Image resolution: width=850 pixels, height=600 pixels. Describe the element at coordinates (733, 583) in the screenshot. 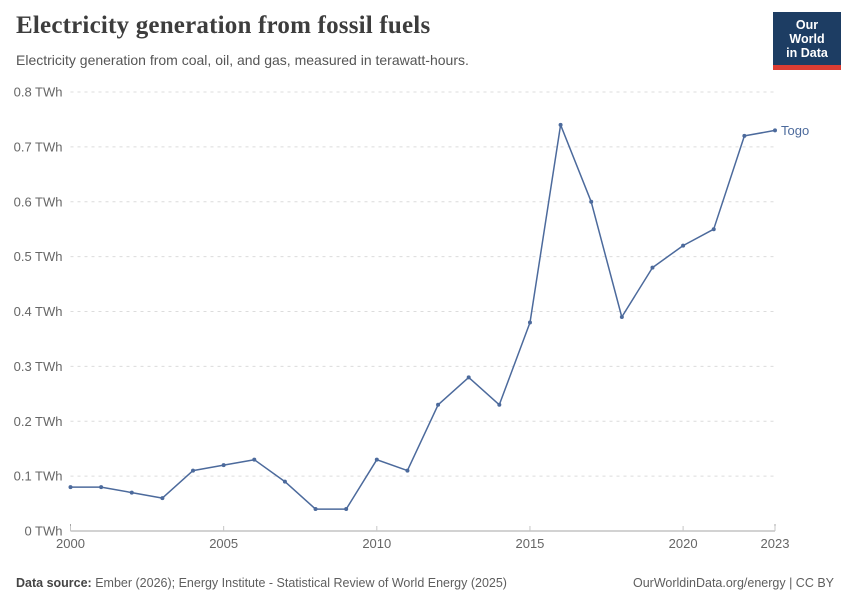

I see `credit-link: OurWorldinData.org/energy | CC BY` at that location.